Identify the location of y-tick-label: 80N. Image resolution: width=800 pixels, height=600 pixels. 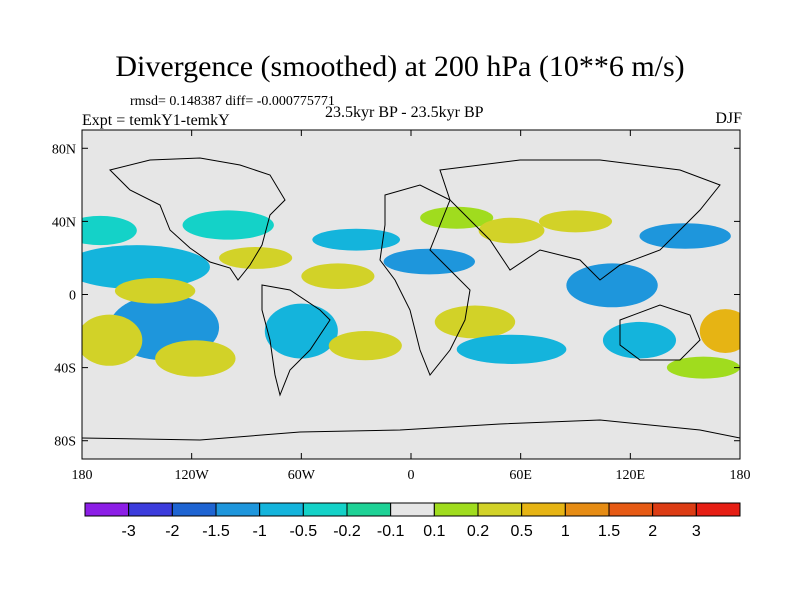
(64, 149).